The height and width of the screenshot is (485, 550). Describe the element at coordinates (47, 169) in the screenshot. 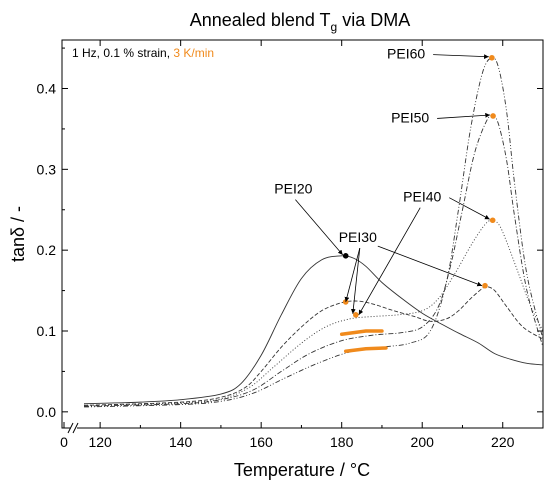

I see `y-tick-label: 0.3` at that location.